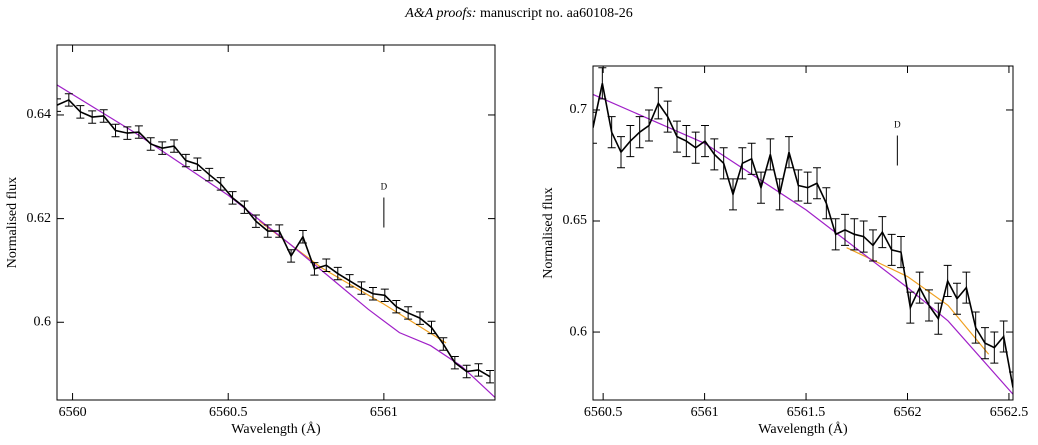  I want to click on manuscript: manuscript no. aa60108-26, so click(556, 13).